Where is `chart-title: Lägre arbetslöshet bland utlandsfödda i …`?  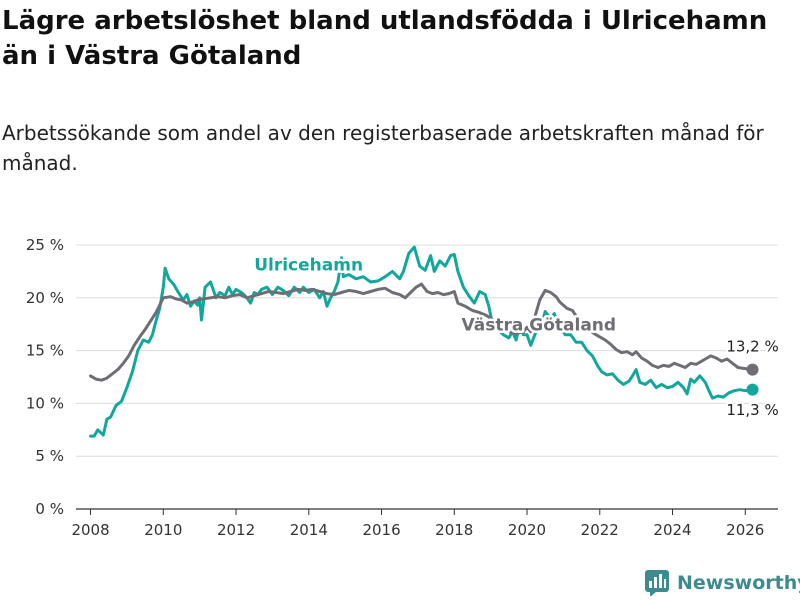
chart-title: Lägre arbetslöshet bland utlandsfödda i … is located at coordinates (385, 38).